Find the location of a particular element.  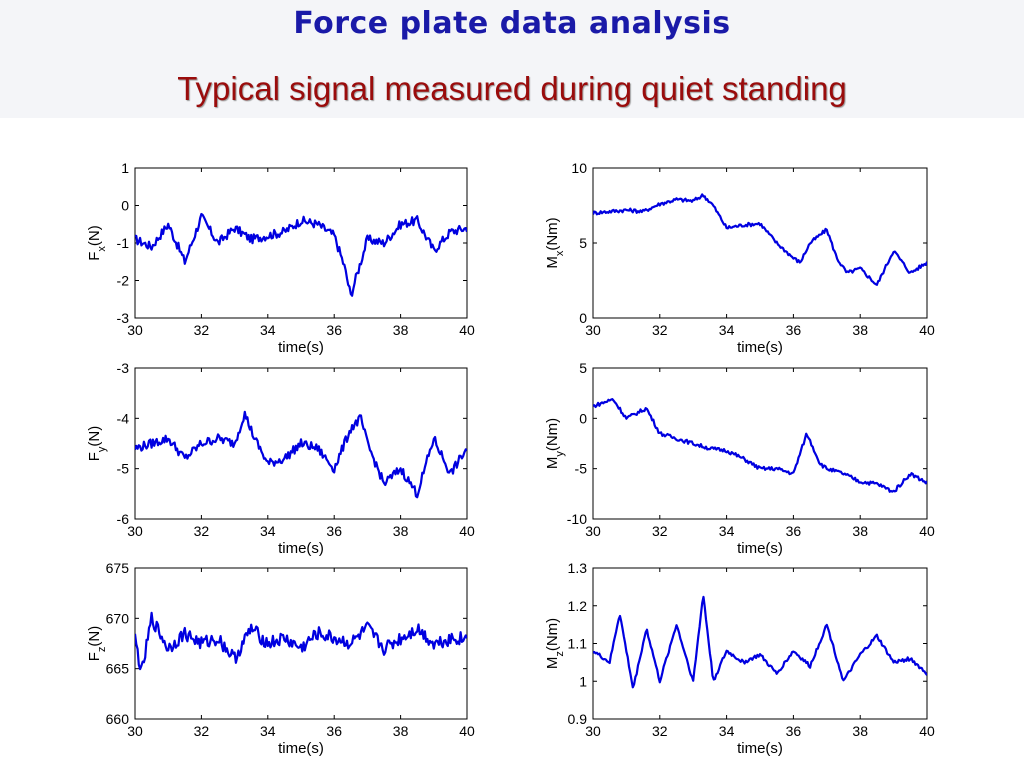

y-axis-label: Fz(N) is located at coordinates (97, 644).